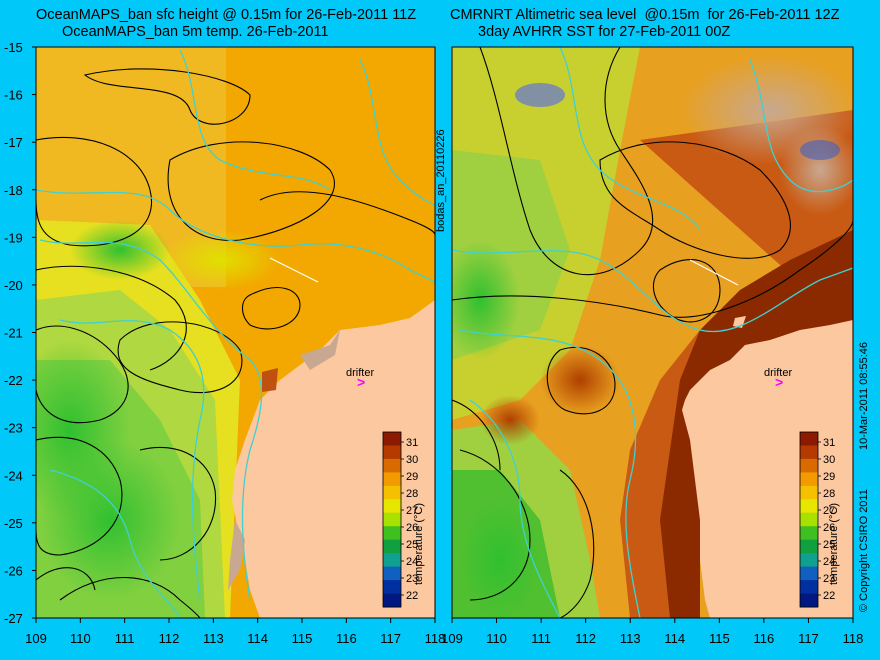 The height and width of the screenshot is (660, 880). Describe the element at coordinates (13, 237) in the screenshot. I see `y-tick-label: -19` at that location.